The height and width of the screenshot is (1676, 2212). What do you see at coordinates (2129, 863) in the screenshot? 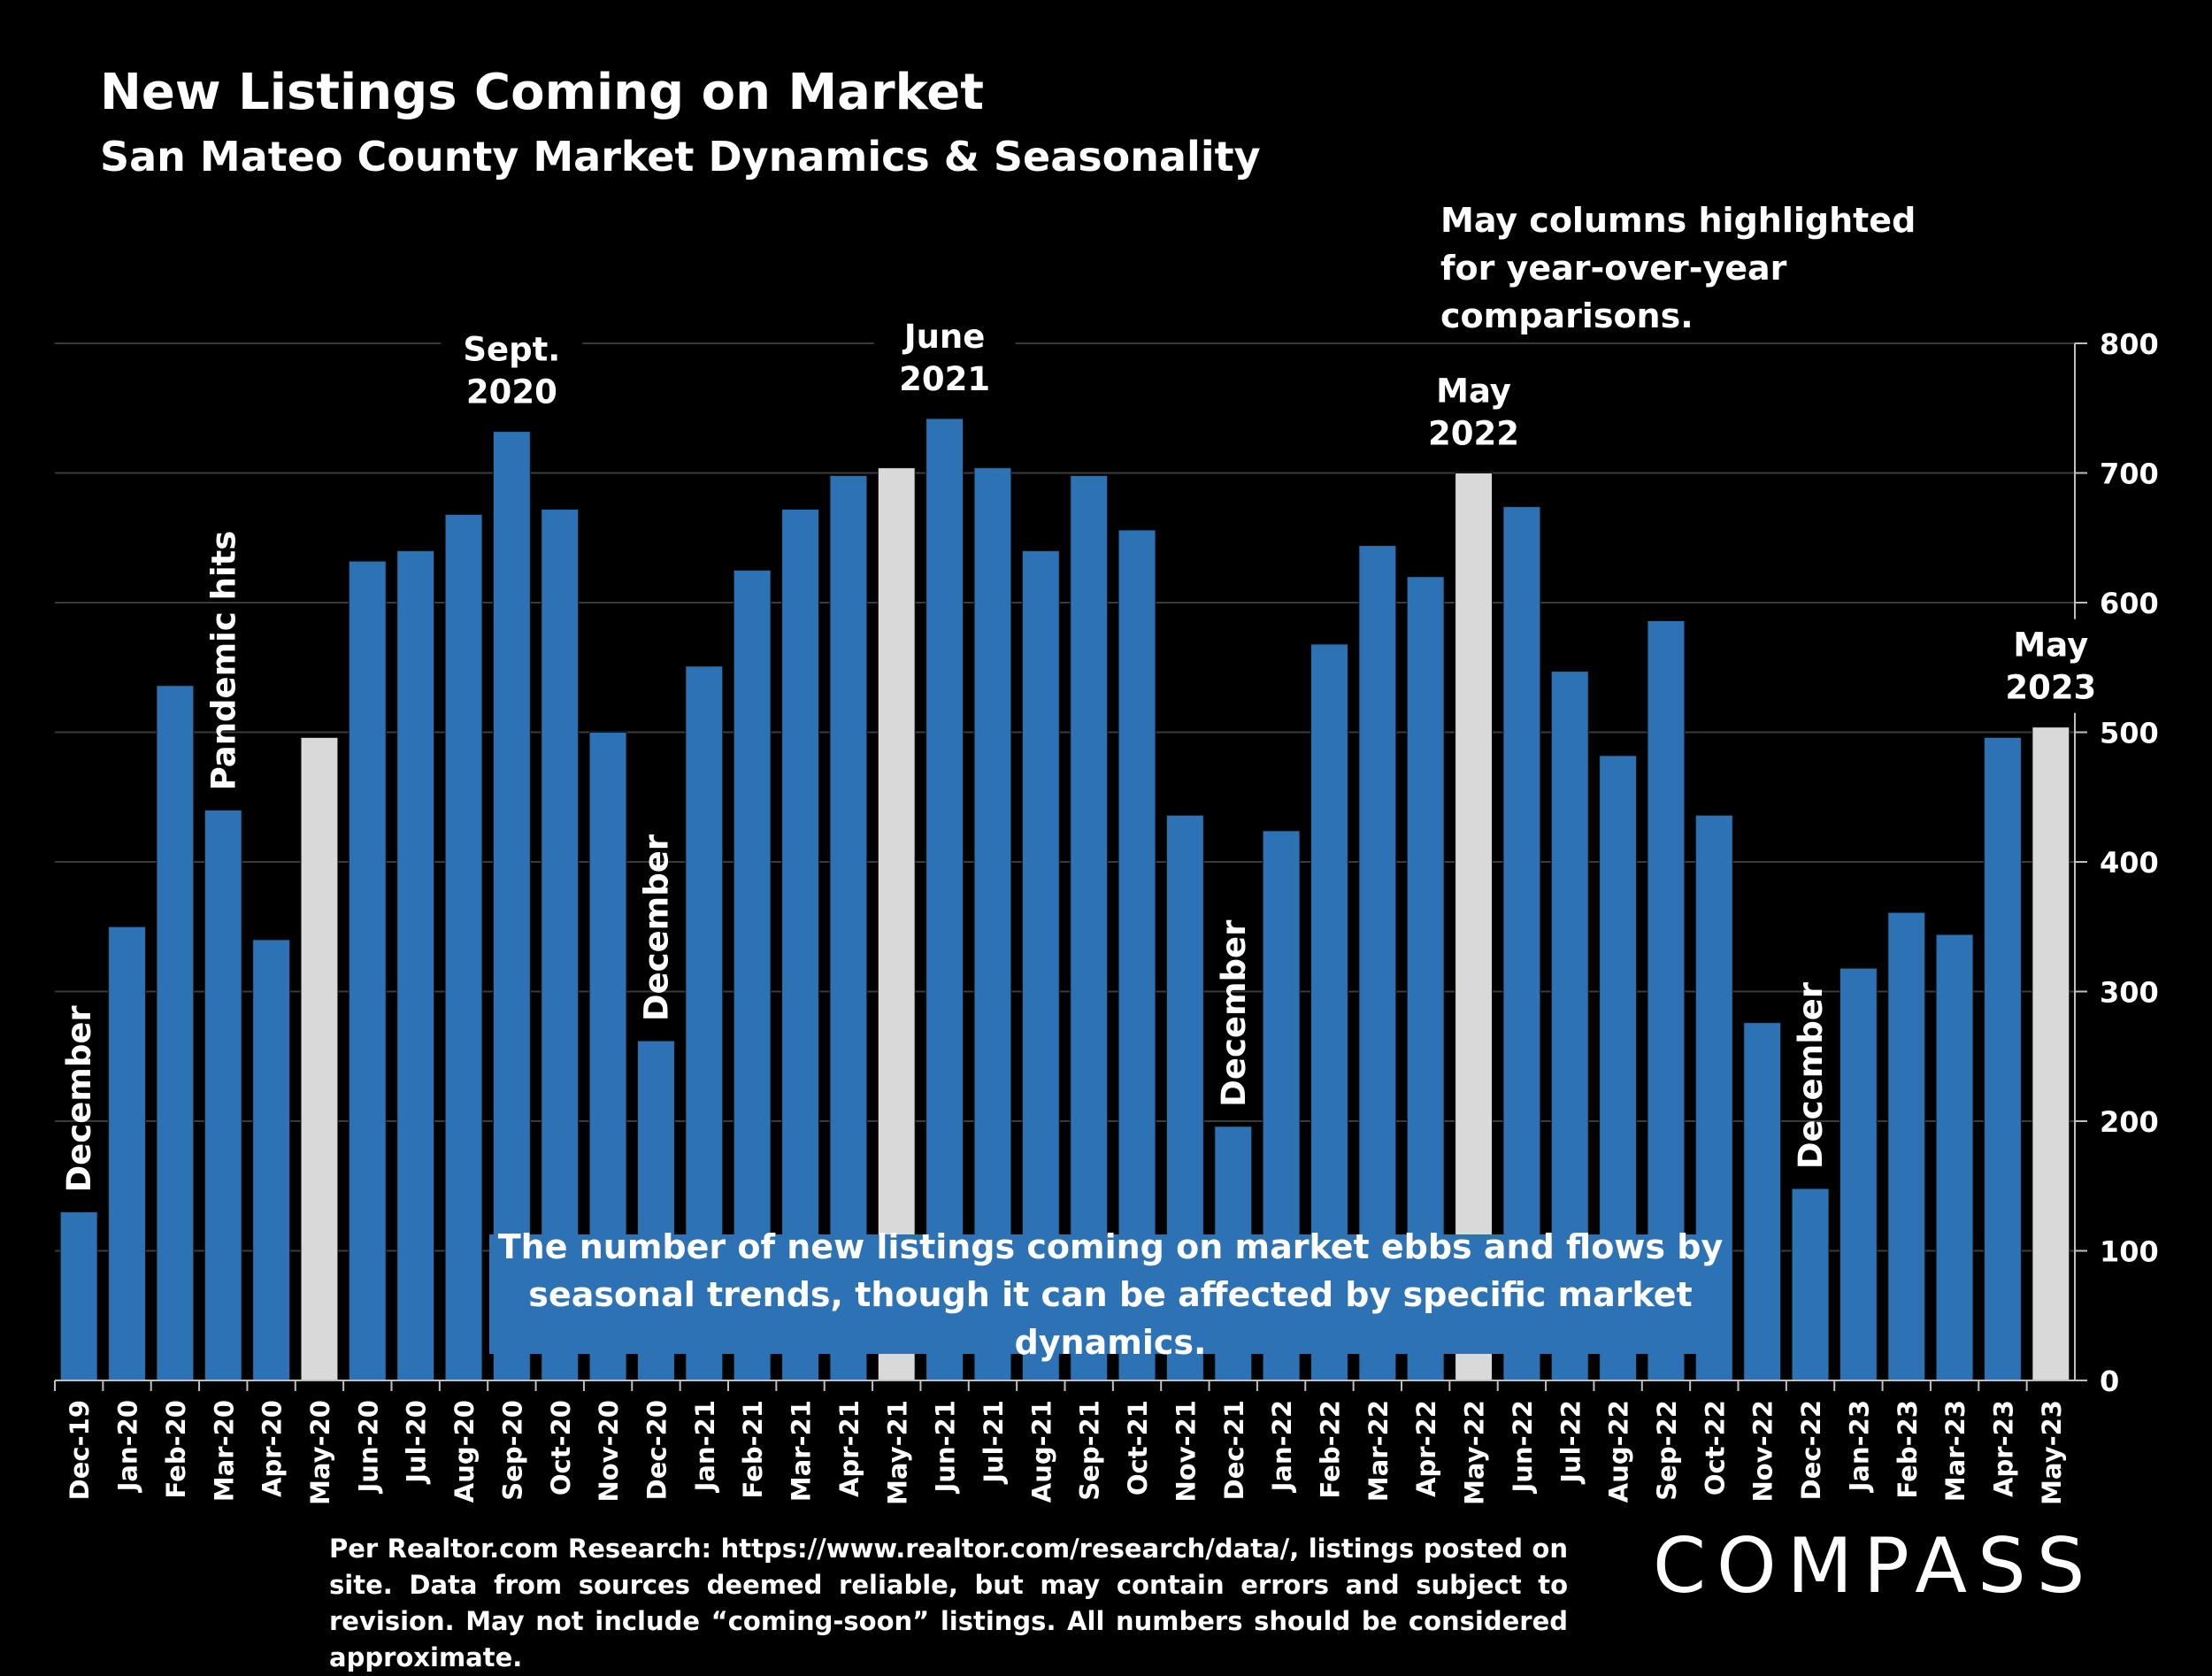
I see `y-tick-label: 400` at bounding box center [2129, 863].